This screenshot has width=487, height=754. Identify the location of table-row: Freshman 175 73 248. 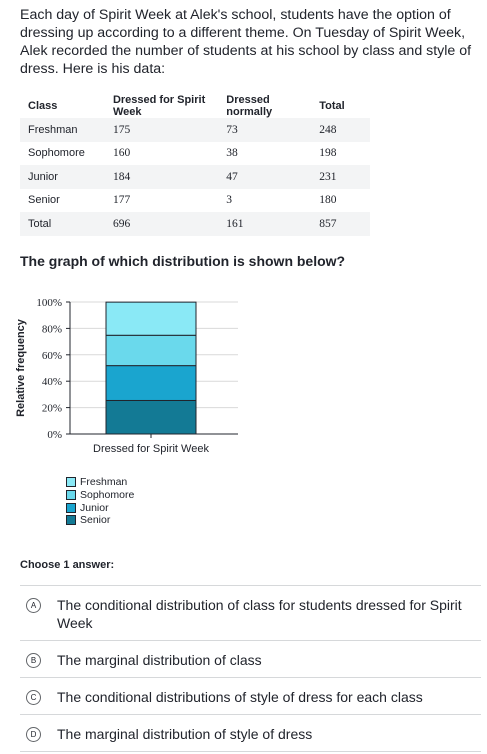
(195, 130).